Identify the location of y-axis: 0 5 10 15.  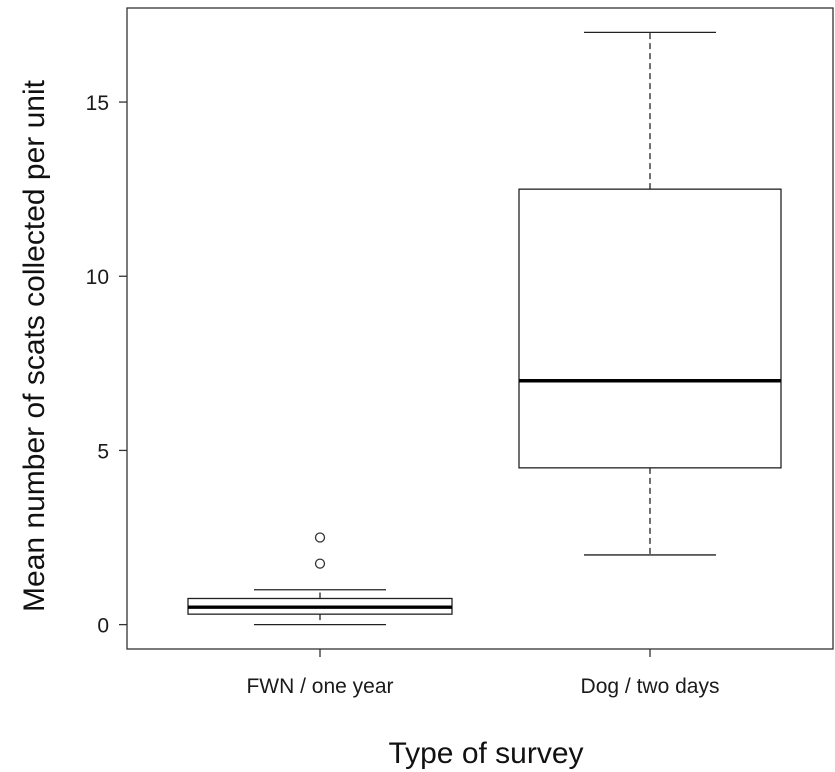
(106, 365).